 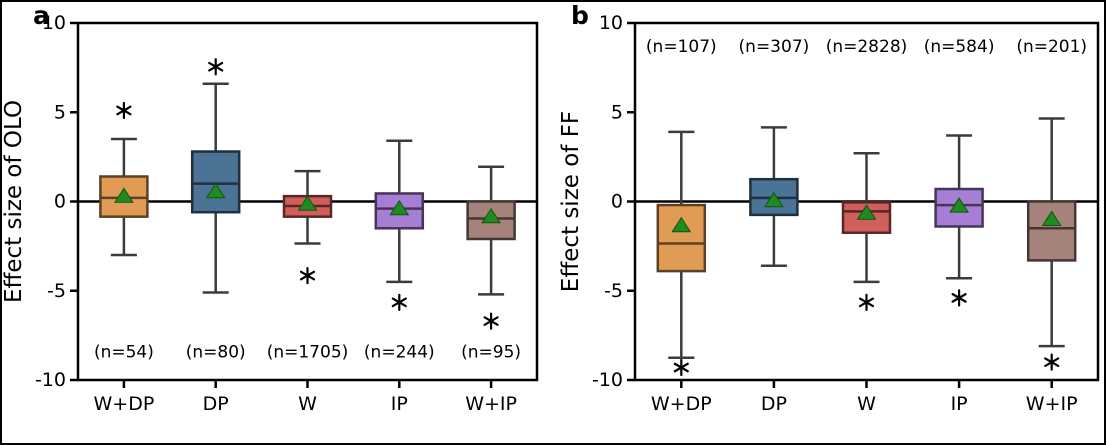 I want to click on sample-size-label: (n=2828), so click(x=867, y=47).